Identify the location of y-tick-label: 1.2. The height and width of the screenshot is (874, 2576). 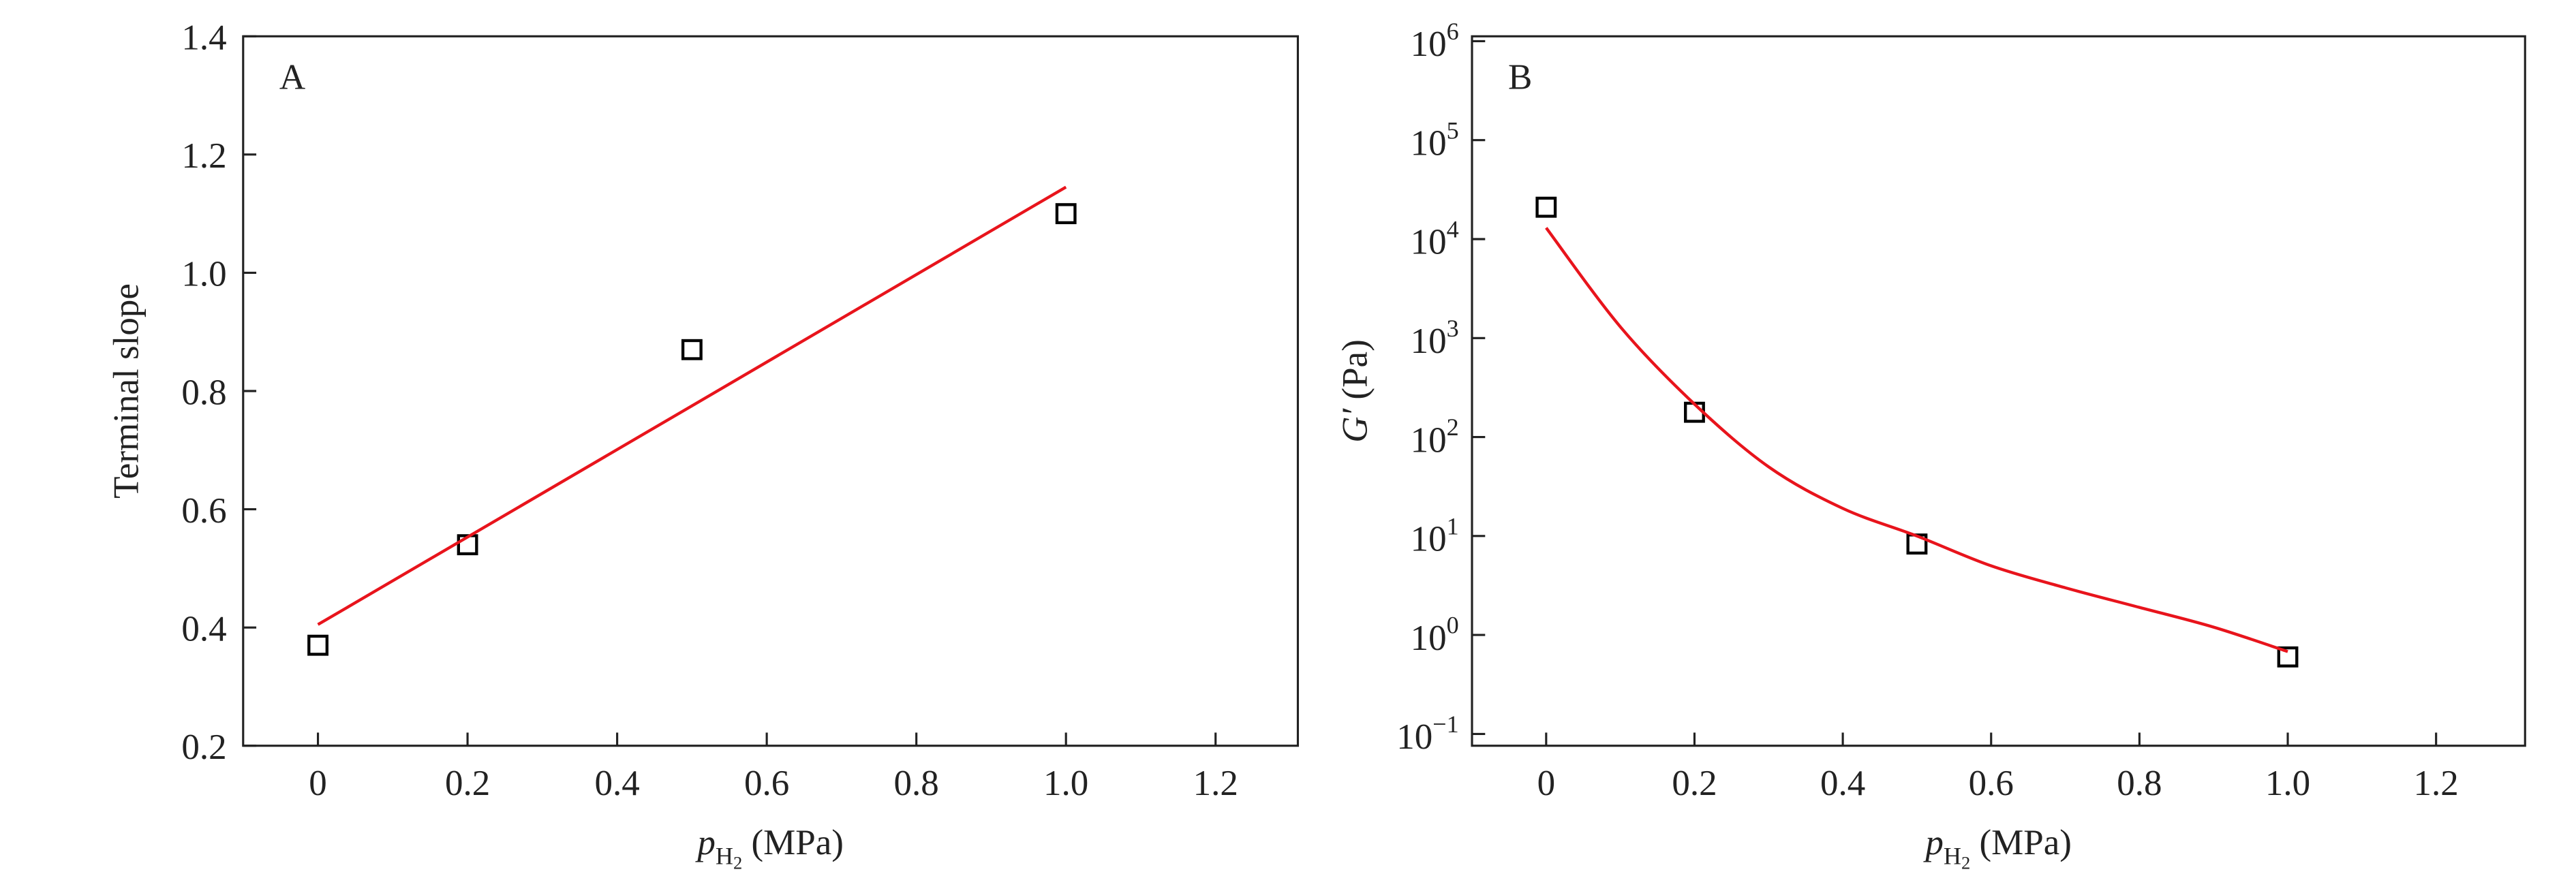
(203, 156).